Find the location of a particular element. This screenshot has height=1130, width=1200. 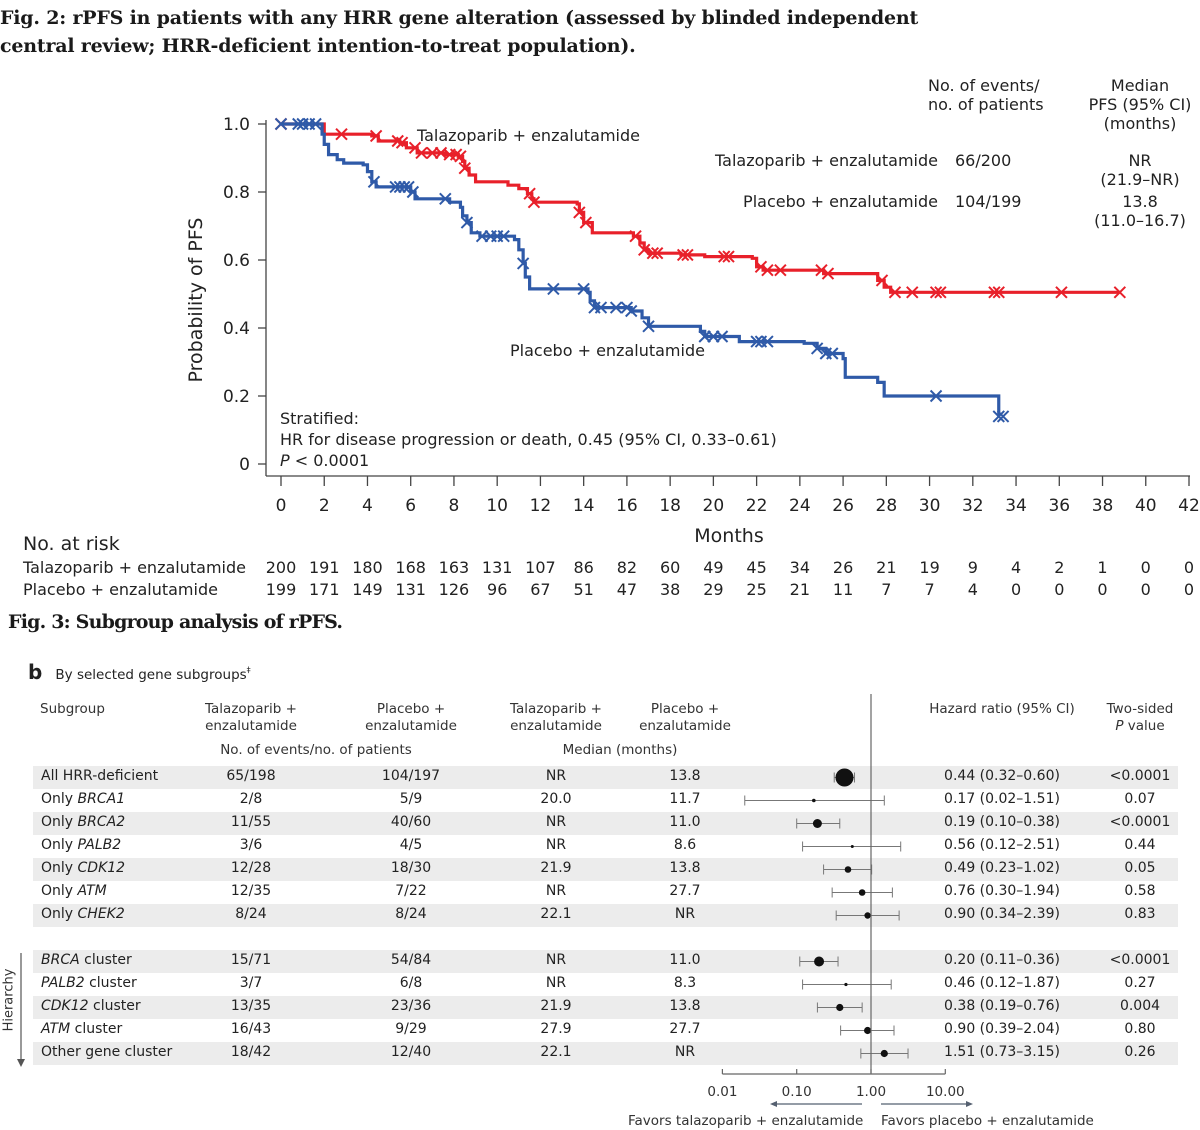

at-risk-value: 25 is located at coordinates (756, 589).